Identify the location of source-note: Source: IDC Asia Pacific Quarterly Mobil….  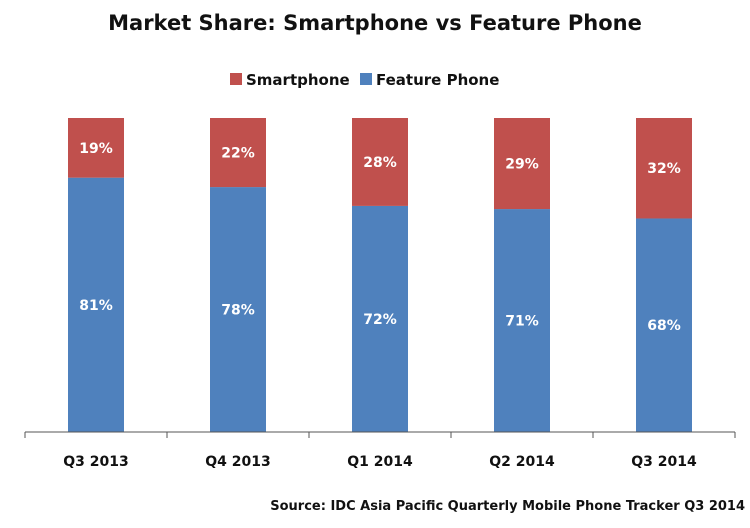
(507, 506).